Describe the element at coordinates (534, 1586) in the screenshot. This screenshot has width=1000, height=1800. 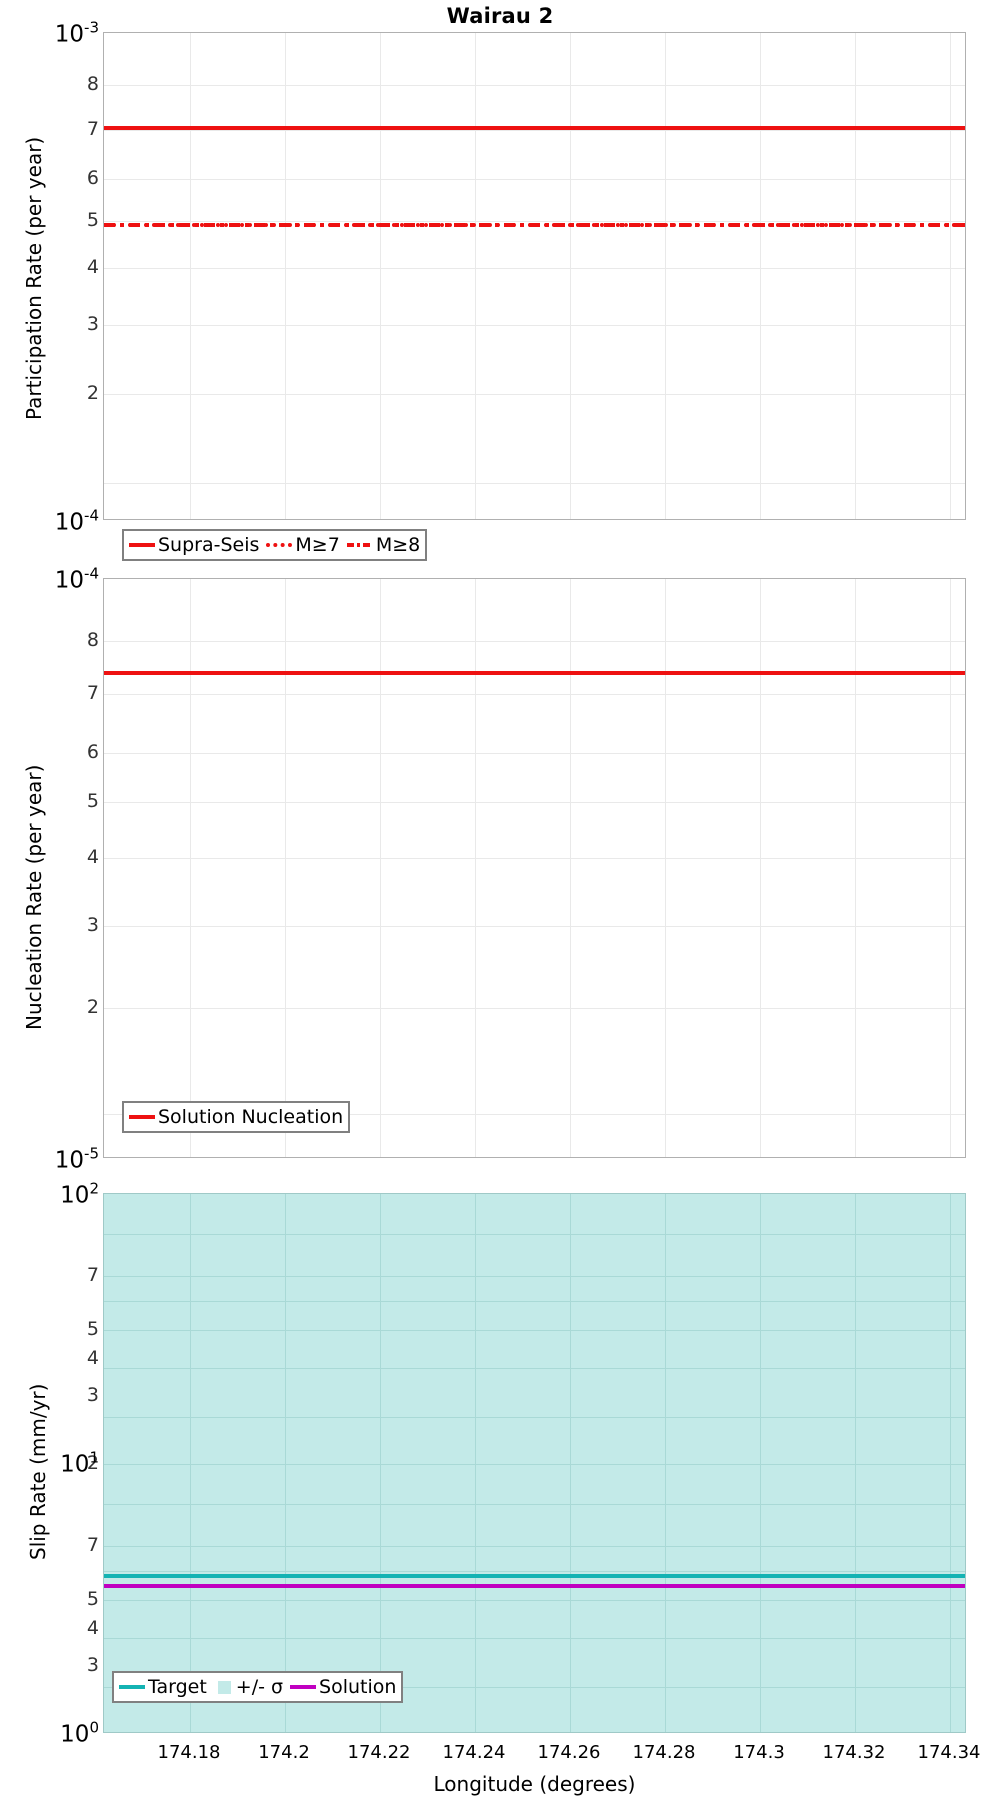
I see `series-line-solution` at that location.